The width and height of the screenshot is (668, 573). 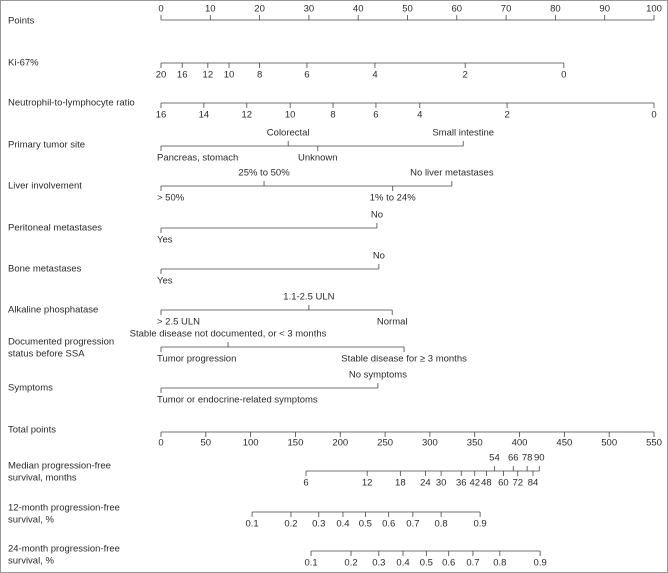 What do you see at coordinates (318, 158) in the screenshot?
I see `tick-label: Unknown` at bounding box center [318, 158].